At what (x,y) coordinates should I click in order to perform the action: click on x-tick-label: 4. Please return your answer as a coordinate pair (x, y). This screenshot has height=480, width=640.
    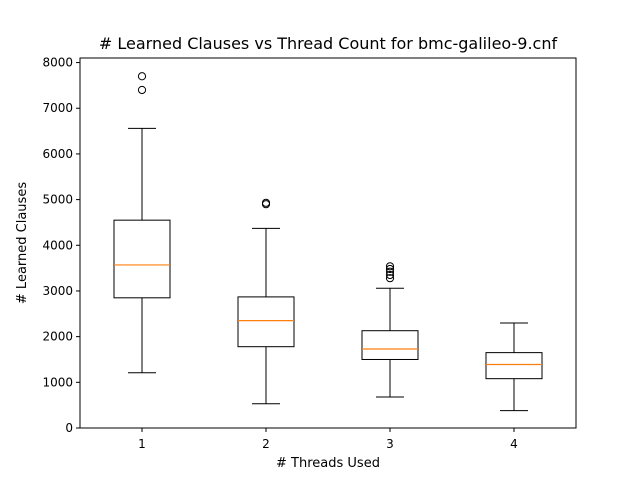
    Looking at the image, I should click on (514, 444).